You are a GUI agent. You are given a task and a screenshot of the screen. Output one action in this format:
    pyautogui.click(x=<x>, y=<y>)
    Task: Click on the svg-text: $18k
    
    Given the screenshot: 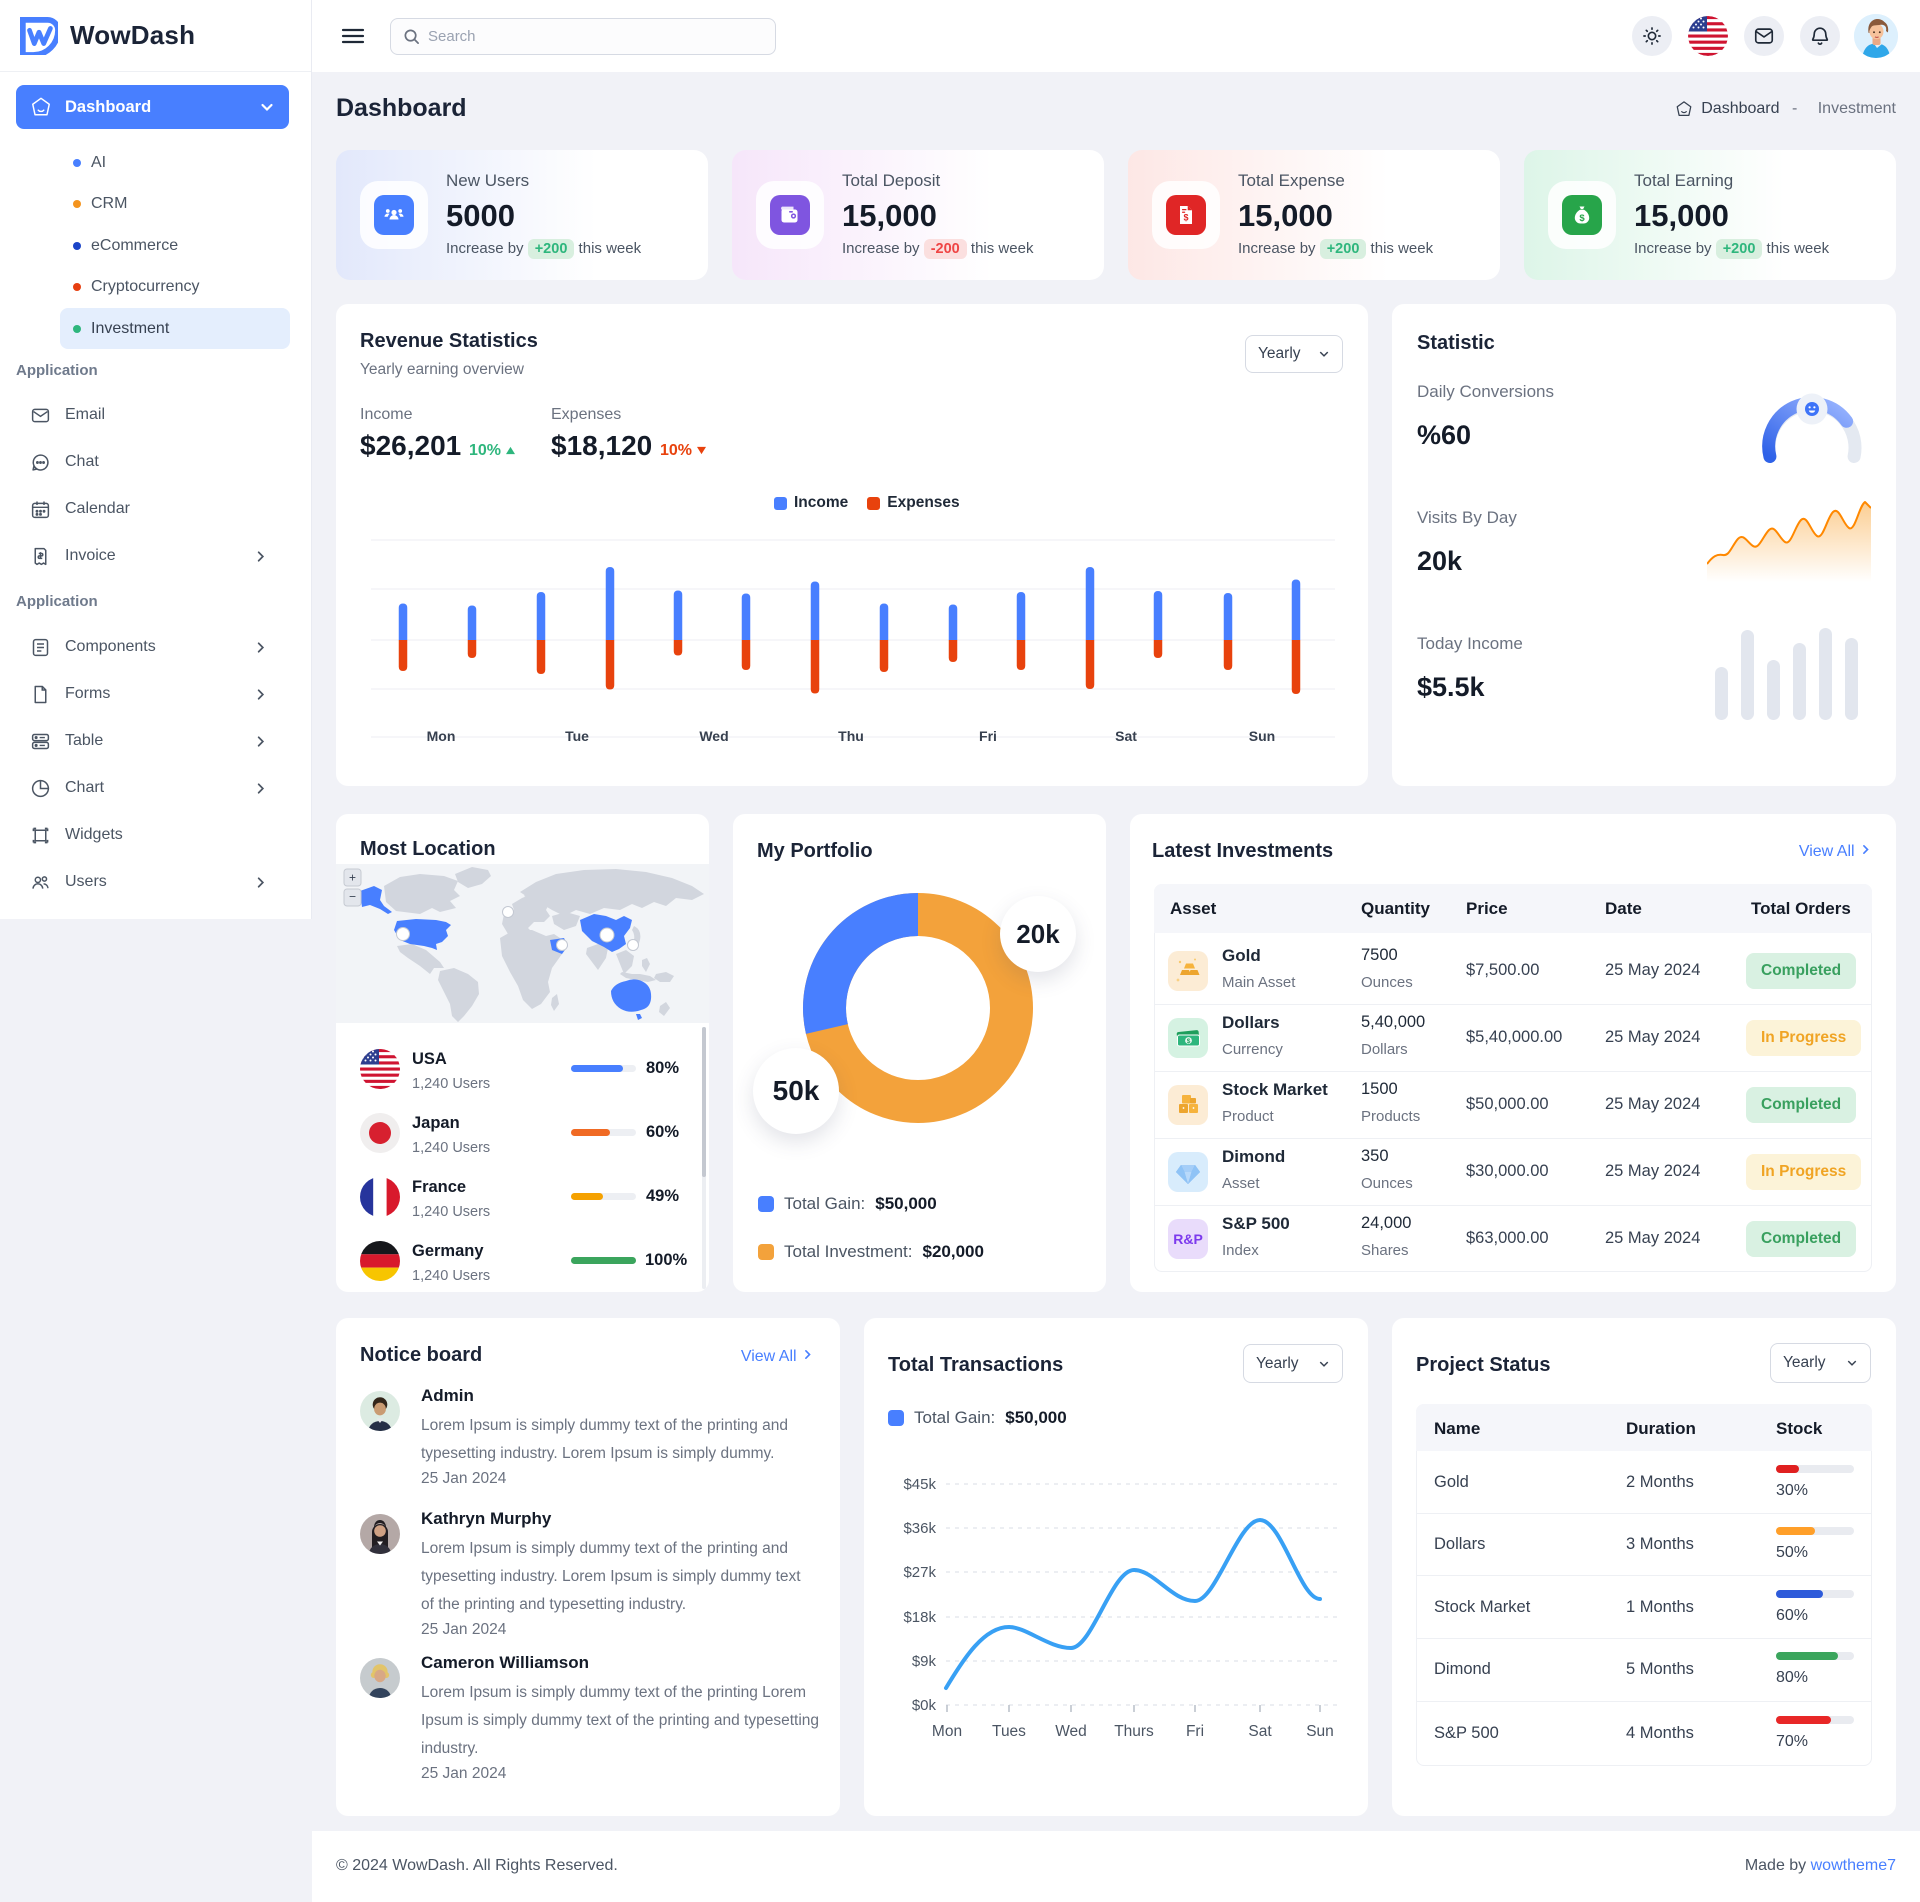 What is the action you would take?
    pyautogui.click(x=919, y=1617)
    